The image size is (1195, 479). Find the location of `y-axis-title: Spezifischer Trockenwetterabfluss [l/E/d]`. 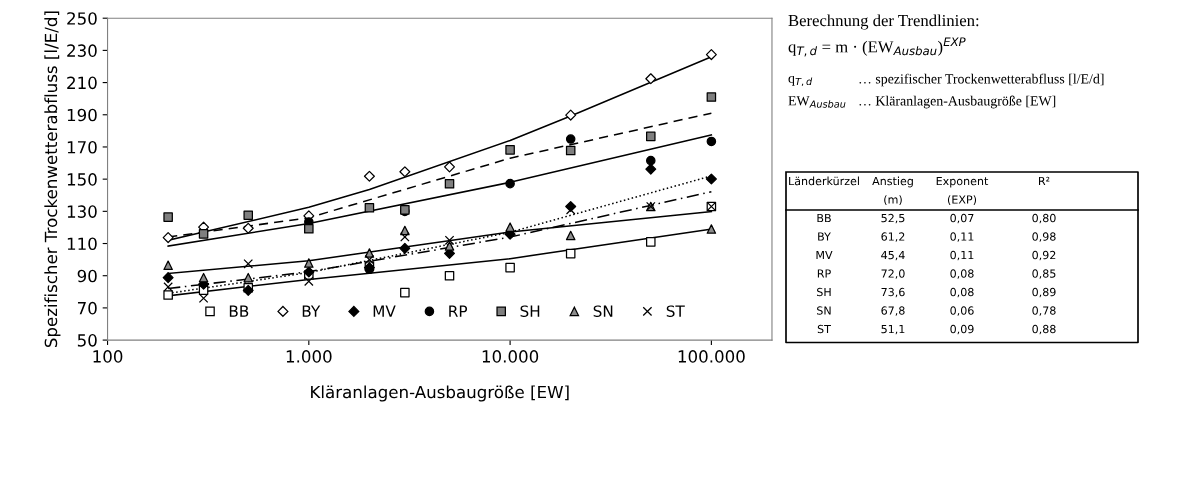

y-axis-title: Spezifischer Trockenwetterabfluss [l/E/d] is located at coordinates (52, 179).